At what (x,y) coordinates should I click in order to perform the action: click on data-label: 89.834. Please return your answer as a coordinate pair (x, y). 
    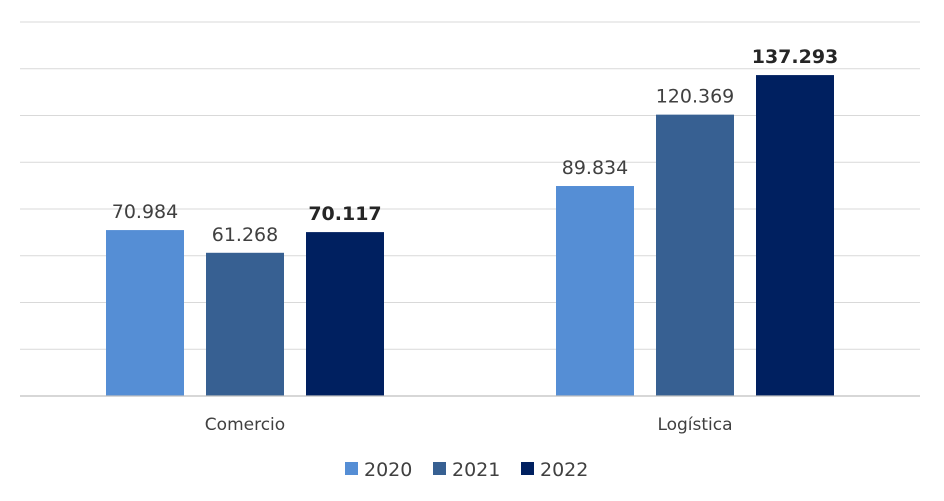
    Looking at the image, I should click on (595, 168).